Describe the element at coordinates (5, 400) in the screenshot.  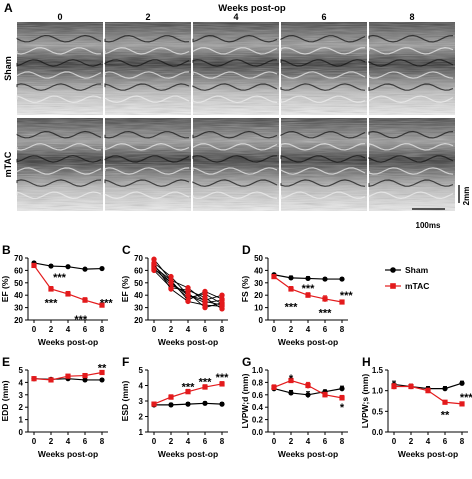
I see `y-axis-label: EDD (mm)` at that location.